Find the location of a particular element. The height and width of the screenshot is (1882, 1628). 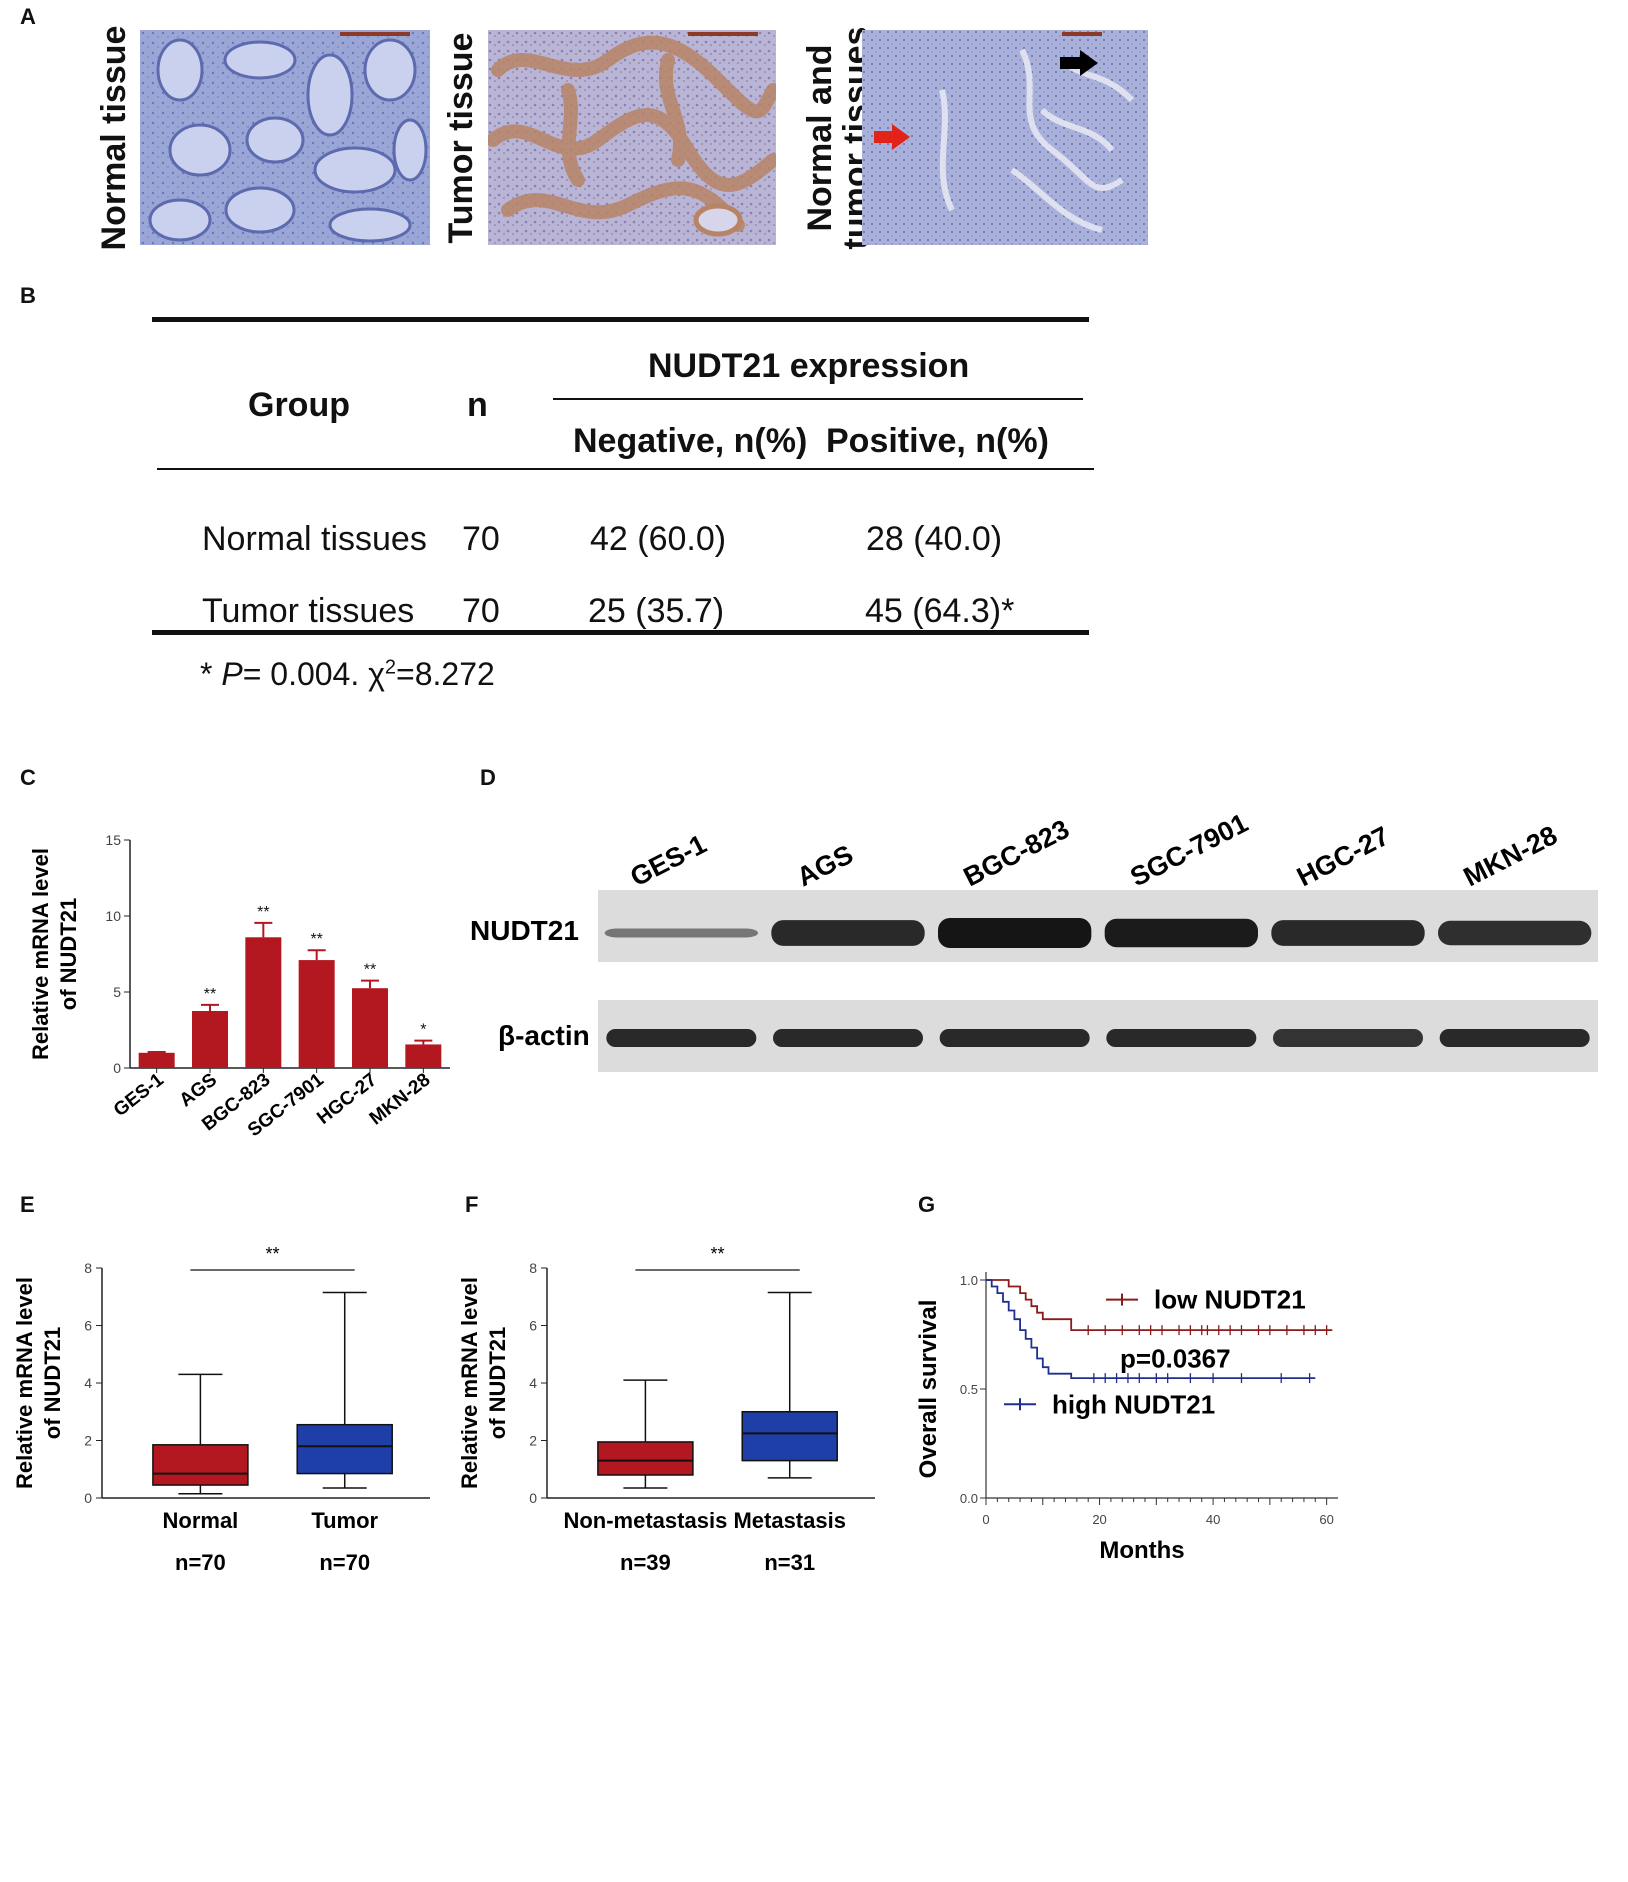

ihc-image-mixed is located at coordinates (1005, 137).